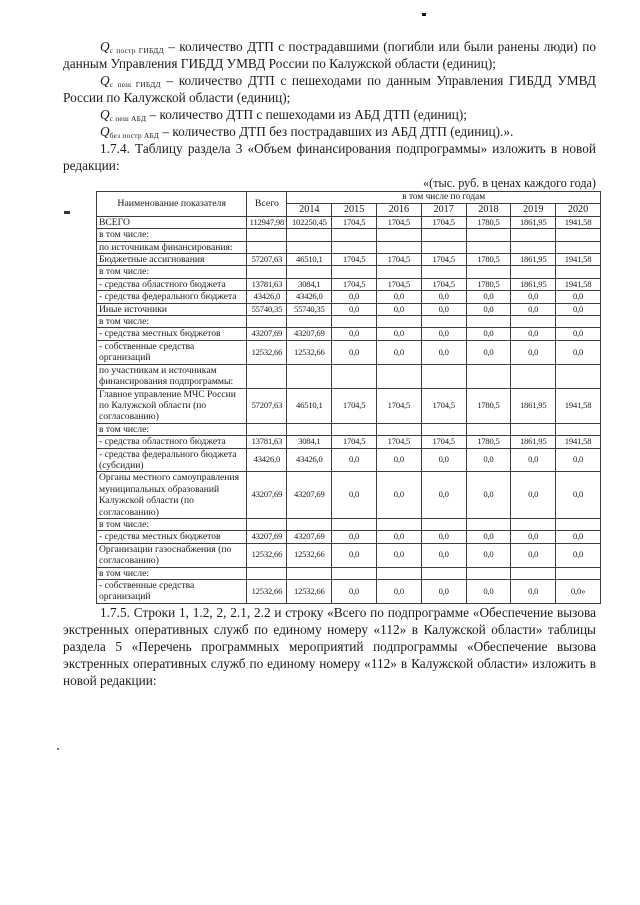 This screenshot has height=905, width=640. Describe the element at coordinates (309, 442) in the screenshot. I see `table-cell: 3084,1` at that location.